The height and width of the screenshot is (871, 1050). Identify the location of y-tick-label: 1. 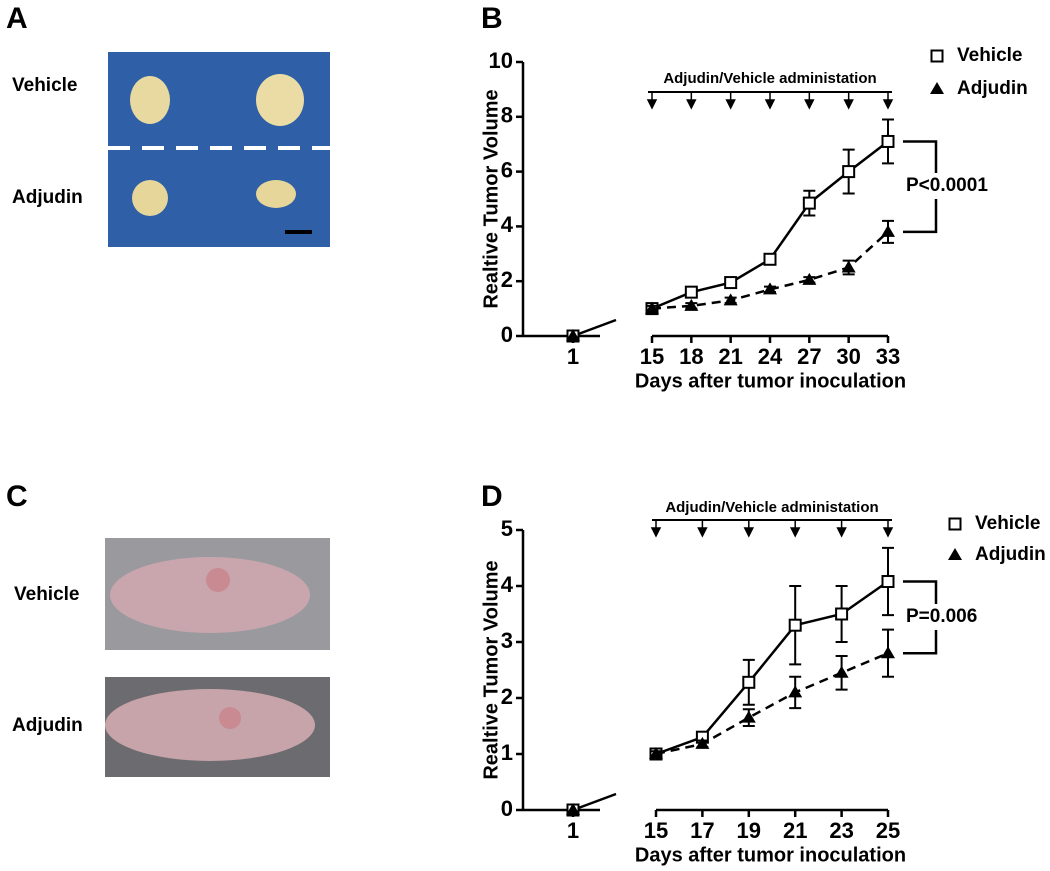
(507, 752).